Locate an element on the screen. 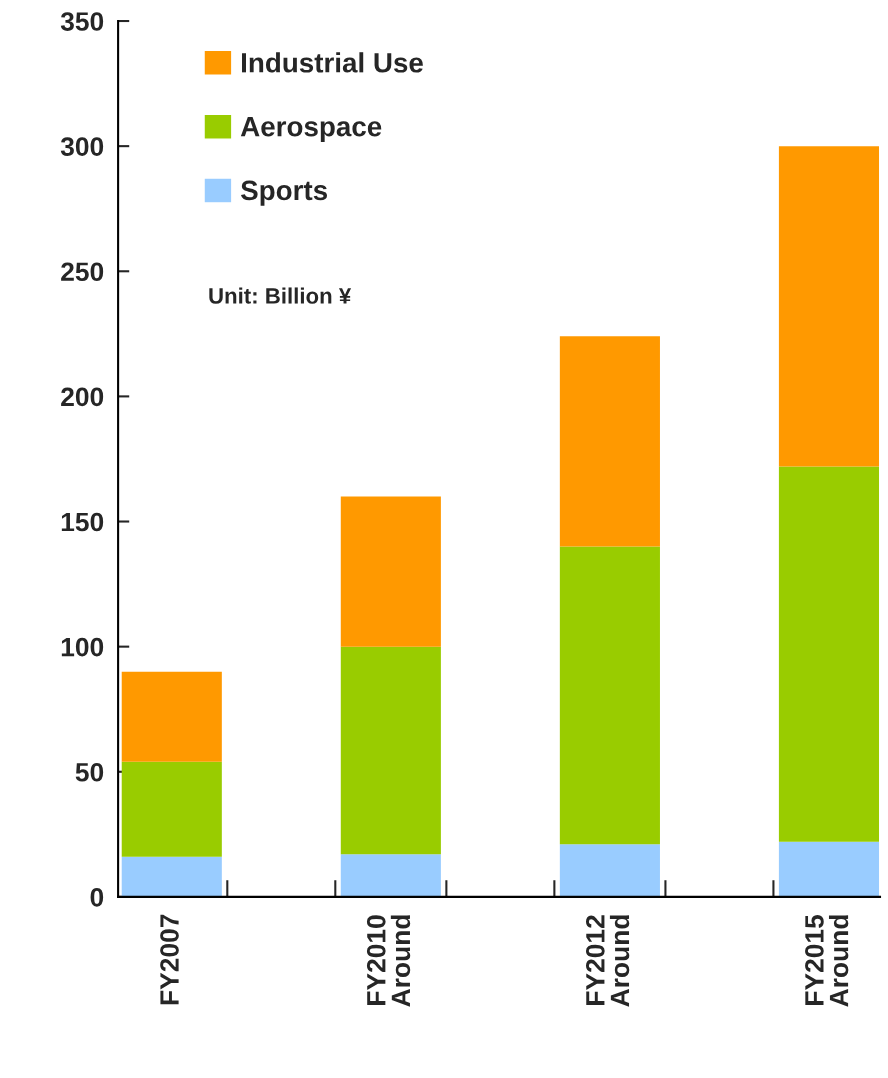 Image resolution: width=888 pixels, height=1078 pixels. y-tick-label: 150 is located at coordinates (82, 522).